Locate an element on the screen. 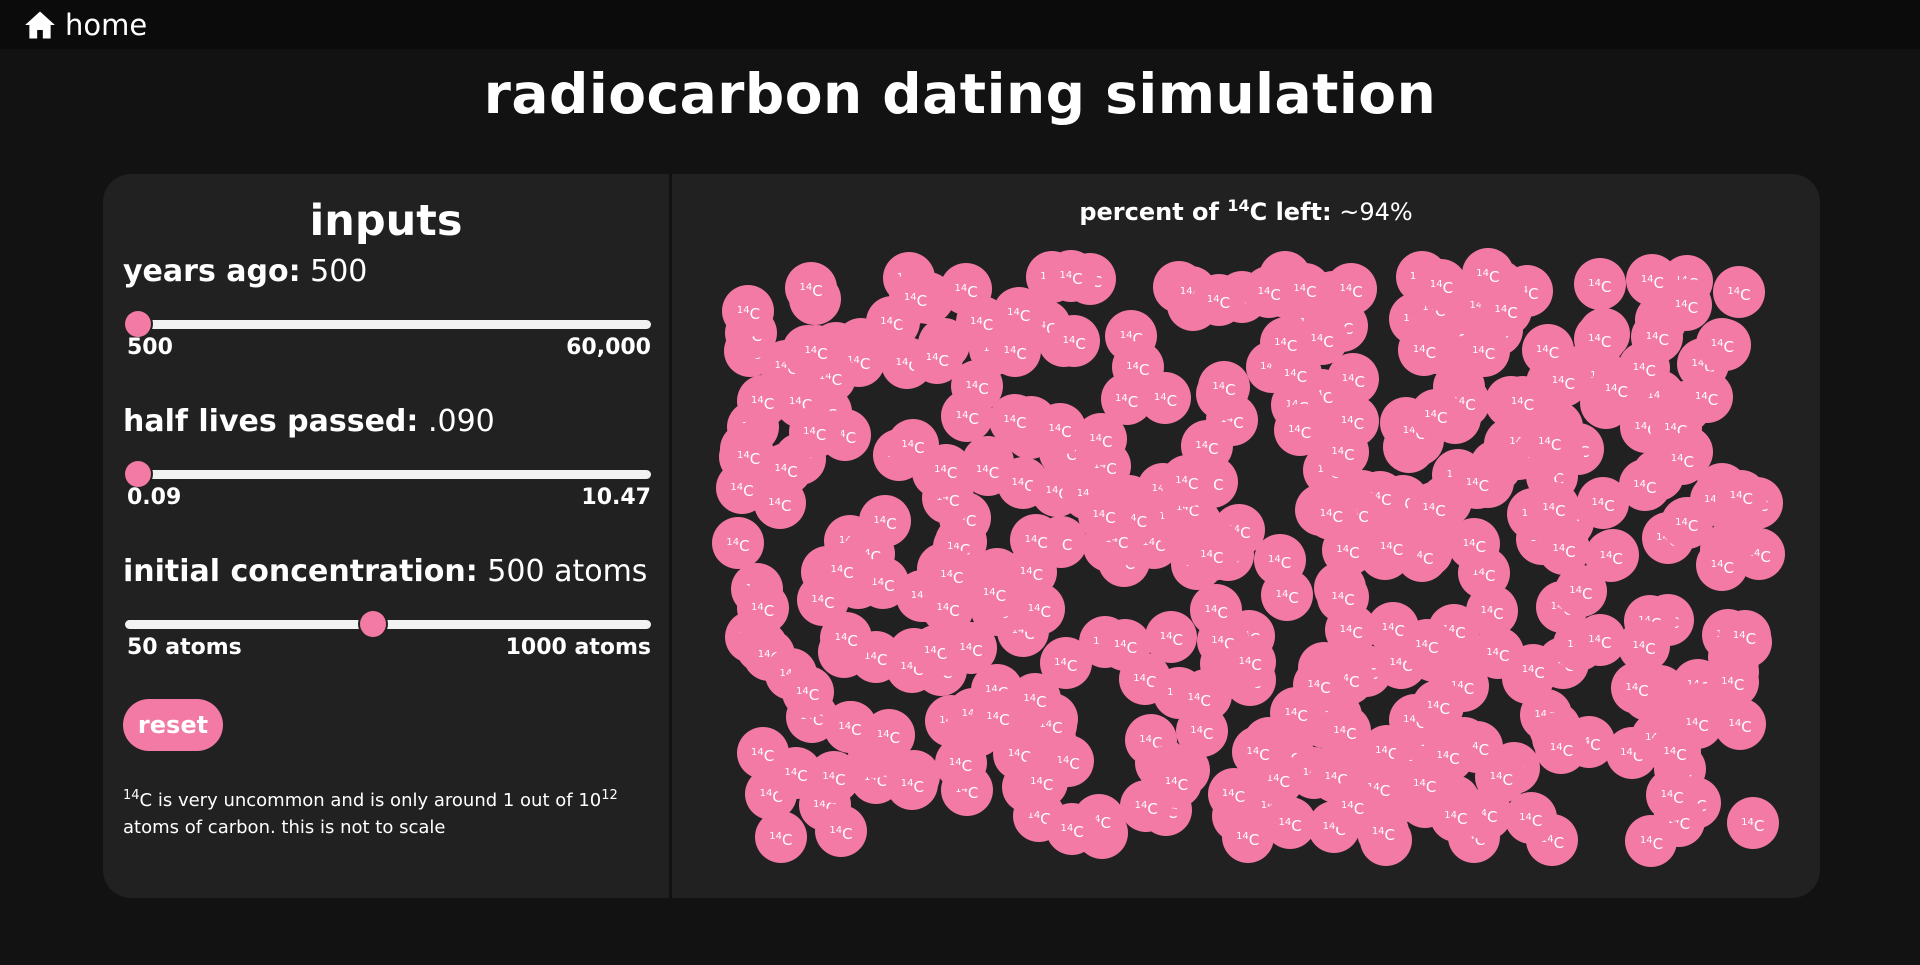  note-exponent-sup: 12 is located at coordinates (609, 795).